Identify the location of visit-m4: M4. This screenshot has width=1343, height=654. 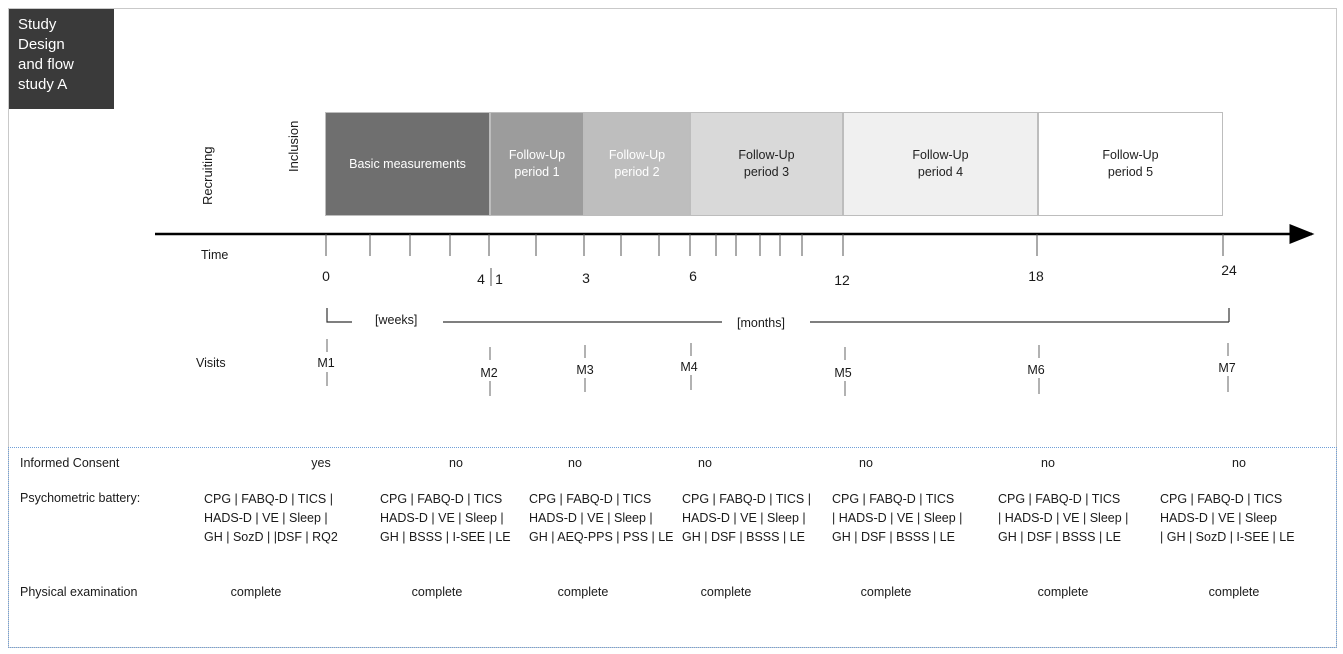
(689, 367).